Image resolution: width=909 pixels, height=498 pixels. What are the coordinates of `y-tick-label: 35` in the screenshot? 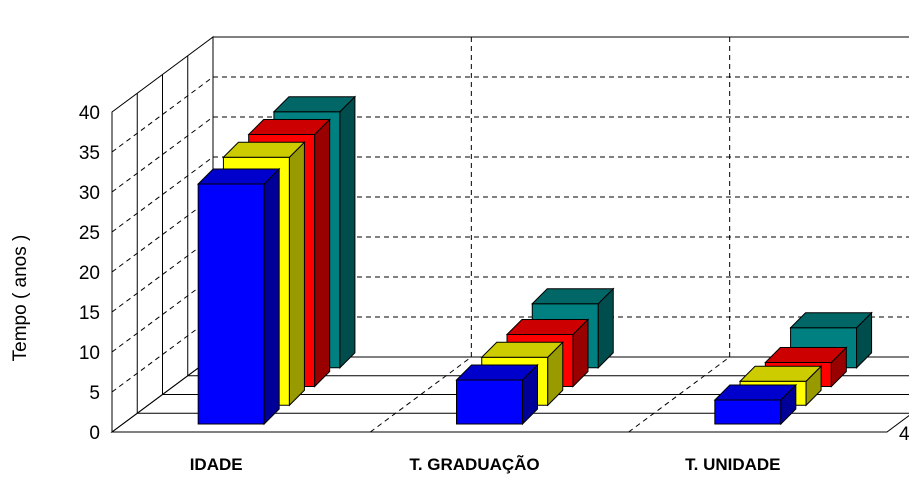 It's located at (89, 153).